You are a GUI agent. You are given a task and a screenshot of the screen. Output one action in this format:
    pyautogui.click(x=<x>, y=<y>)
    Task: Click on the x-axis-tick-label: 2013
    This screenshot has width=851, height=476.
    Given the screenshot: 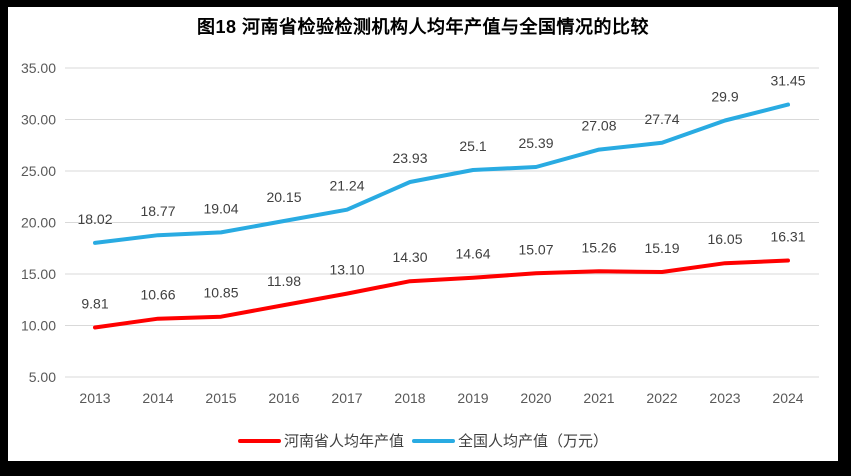 What is the action you would take?
    pyautogui.click(x=94, y=398)
    